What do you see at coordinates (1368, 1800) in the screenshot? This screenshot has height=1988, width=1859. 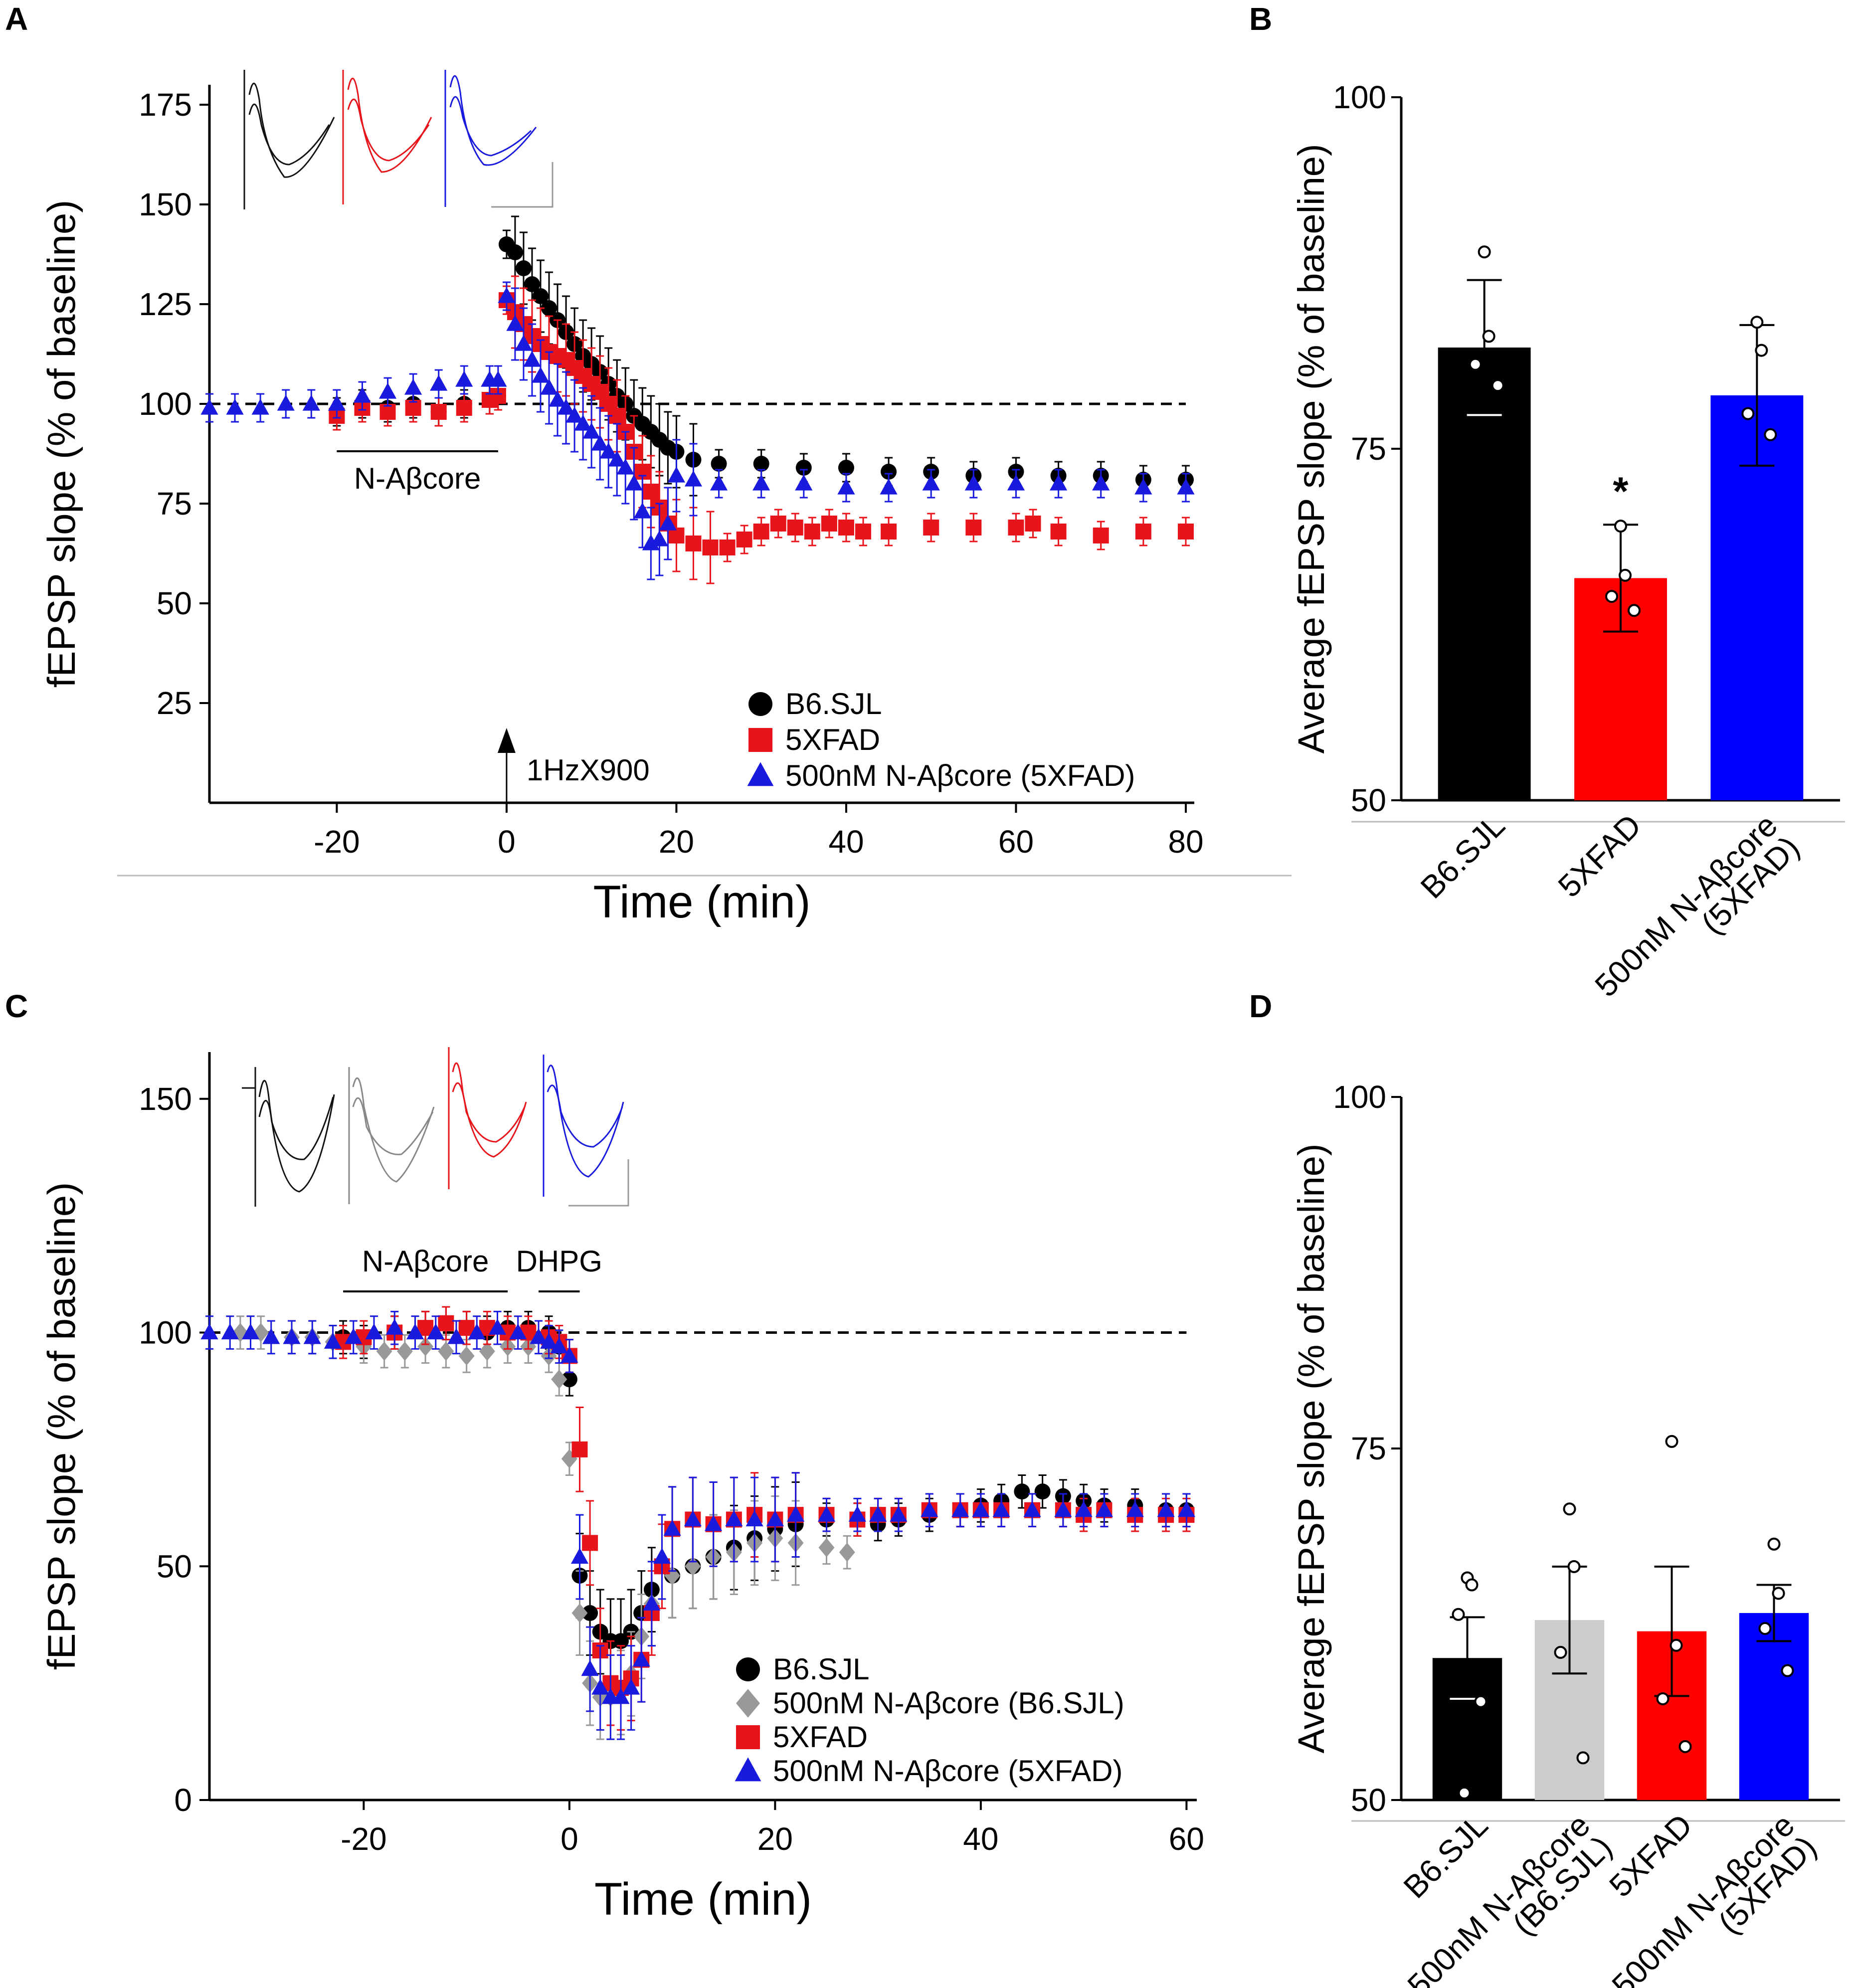 I see `y-tick-label: 50` at bounding box center [1368, 1800].